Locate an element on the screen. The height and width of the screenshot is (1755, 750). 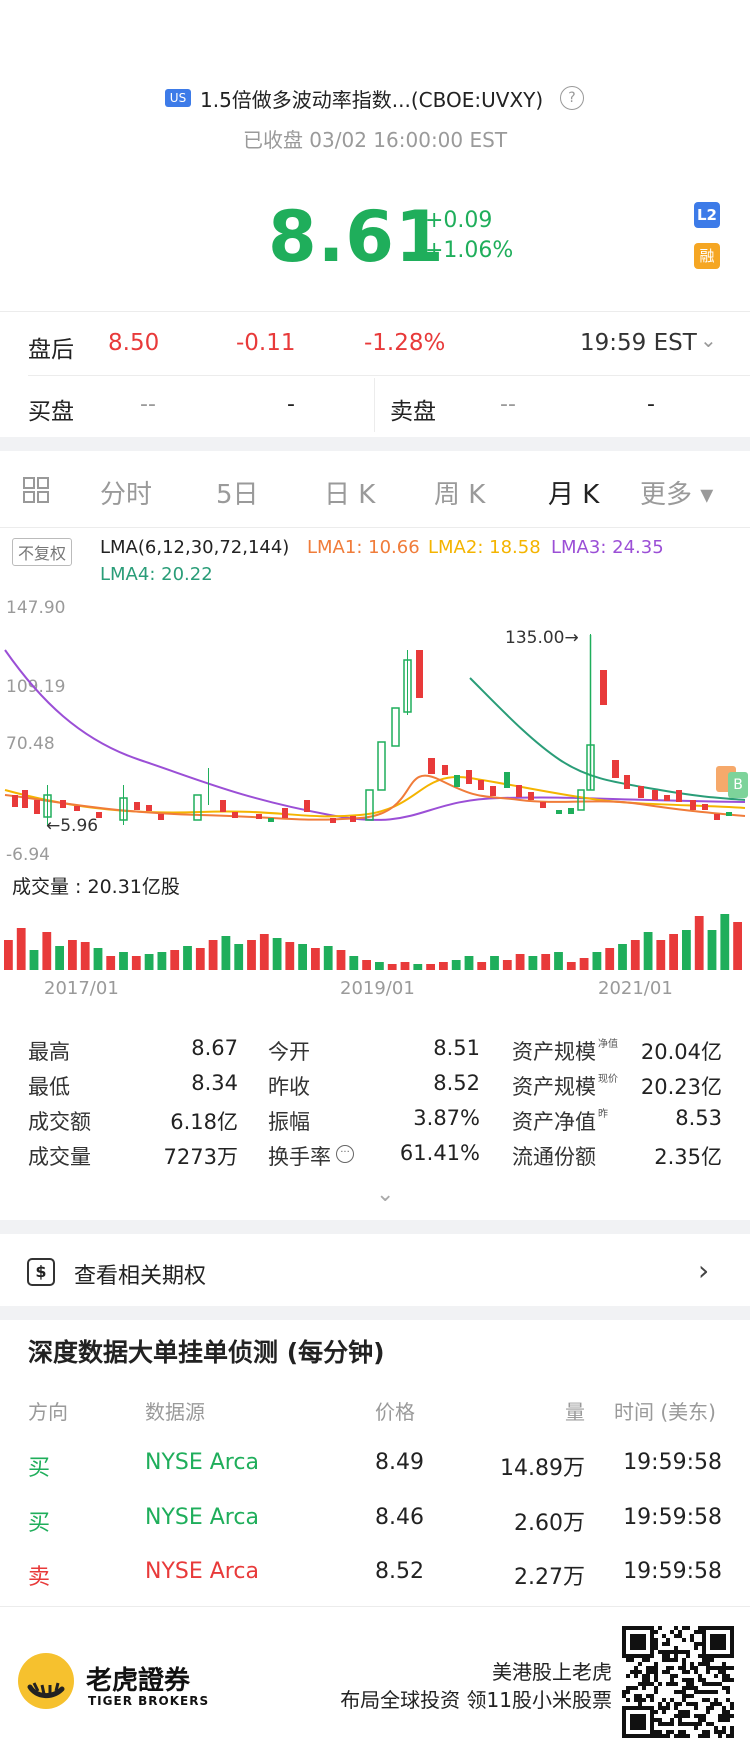
stat-value: 2.35亿 is located at coordinates (688, 1157).